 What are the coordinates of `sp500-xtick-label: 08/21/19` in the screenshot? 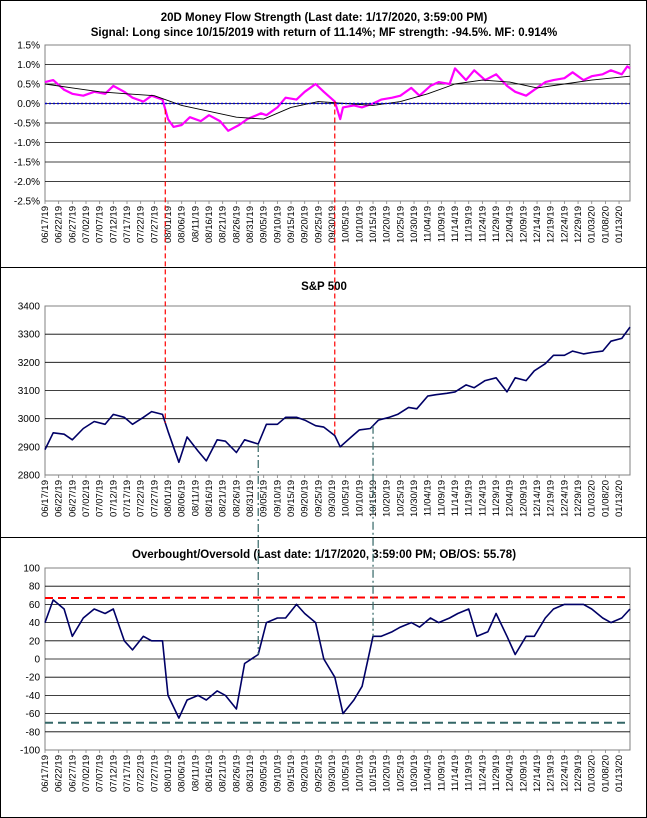 It's located at (223, 498).